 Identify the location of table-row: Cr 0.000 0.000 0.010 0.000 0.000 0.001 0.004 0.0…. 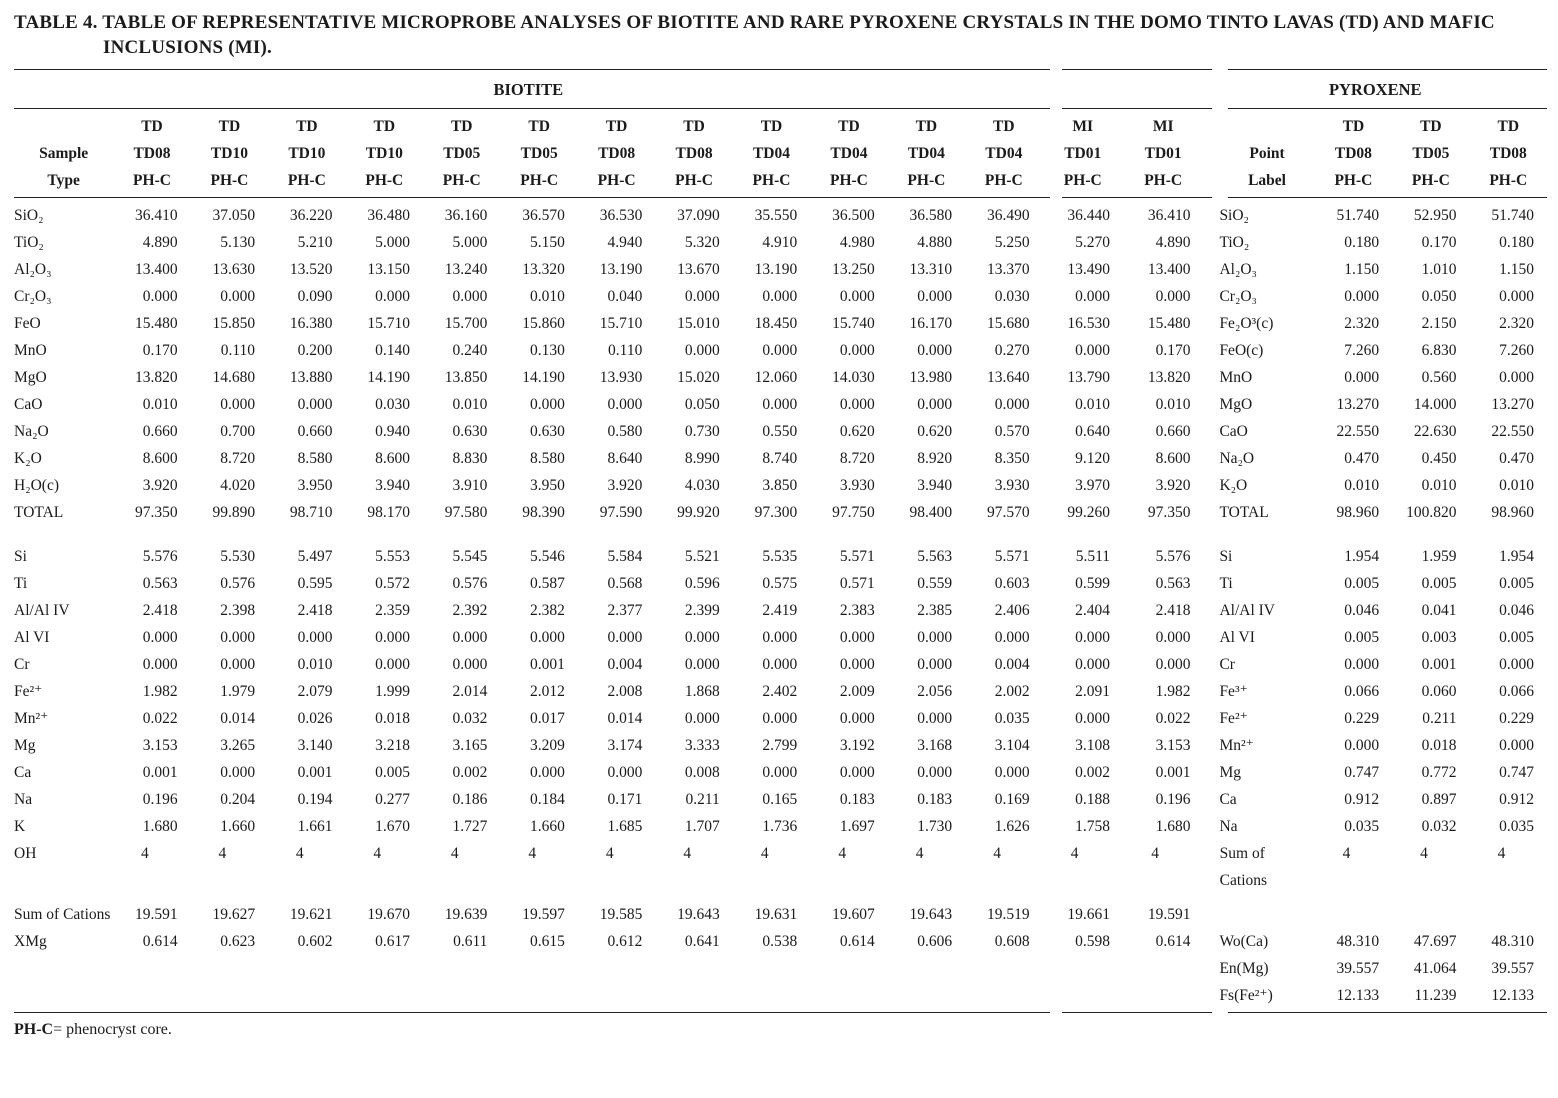
(780, 664).